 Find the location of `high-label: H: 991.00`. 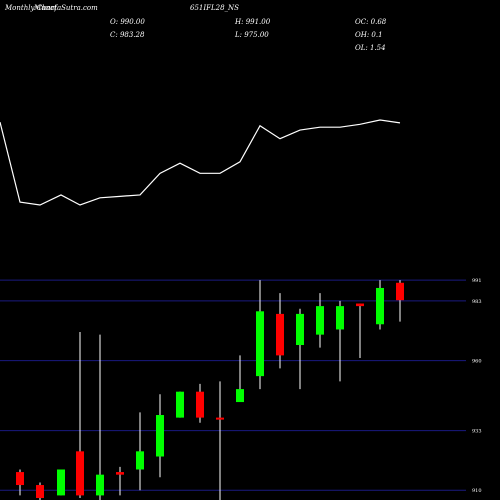

high-label: H: 991.00 is located at coordinates (252, 22).